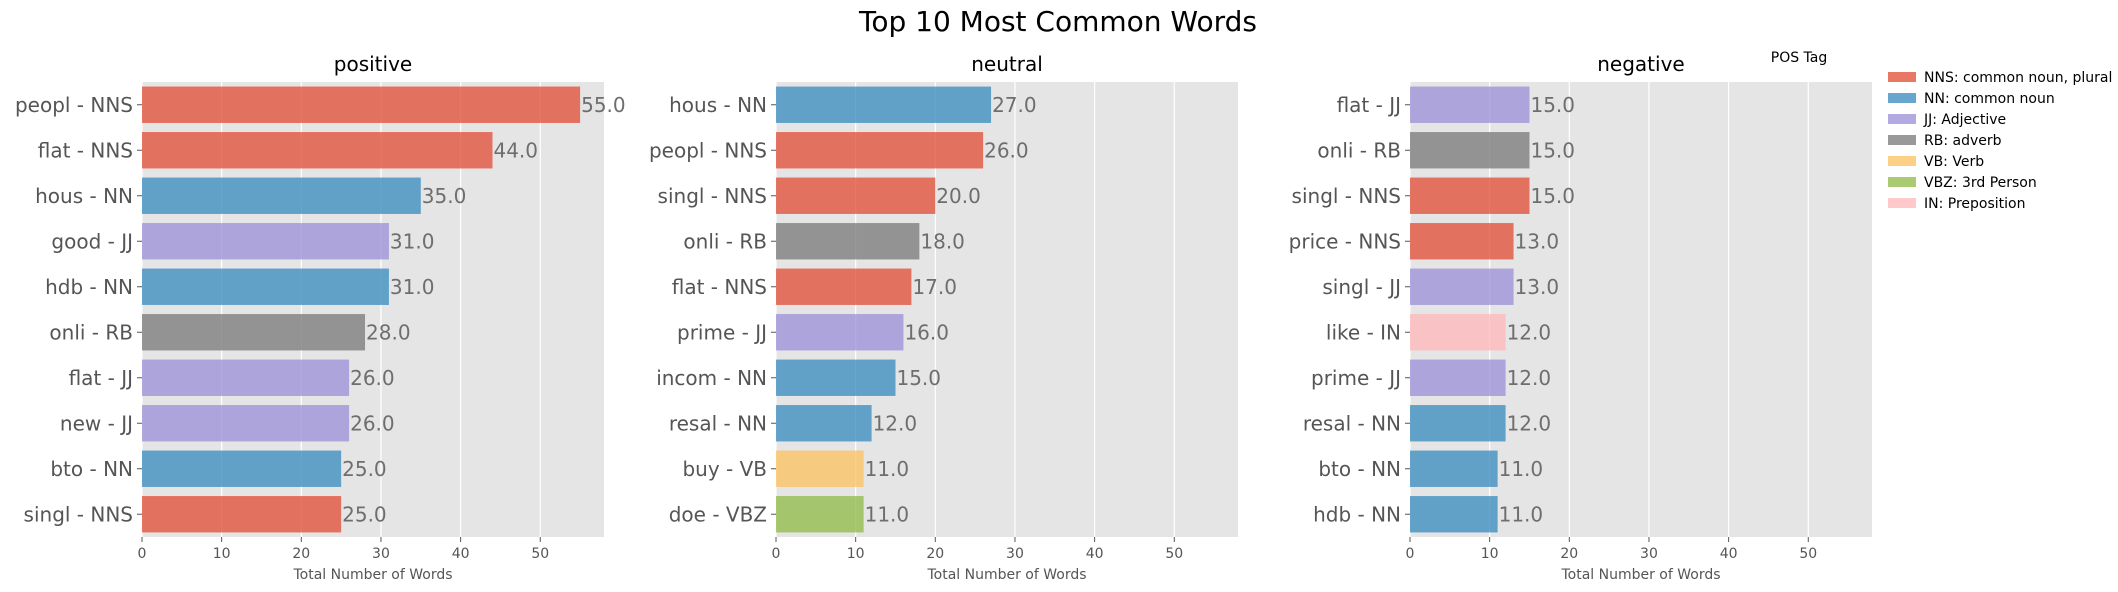  Describe the element at coordinates (444, 196) in the screenshot. I see `data-label: 35.0` at that location.